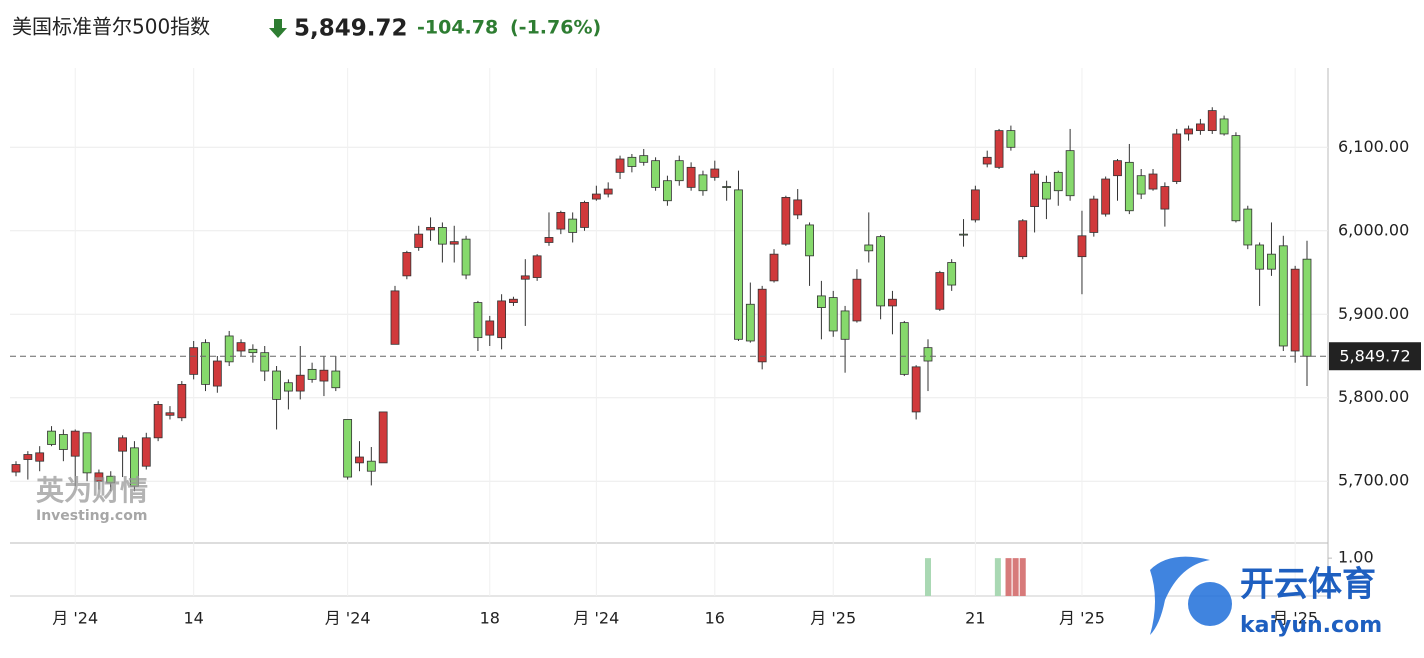 Image resolution: width=1424 pixels, height=658 pixels. What do you see at coordinates (1373, 146) in the screenshot?
I see `y-tick-label: 6,100.00` at bounding box center [1373, 146].